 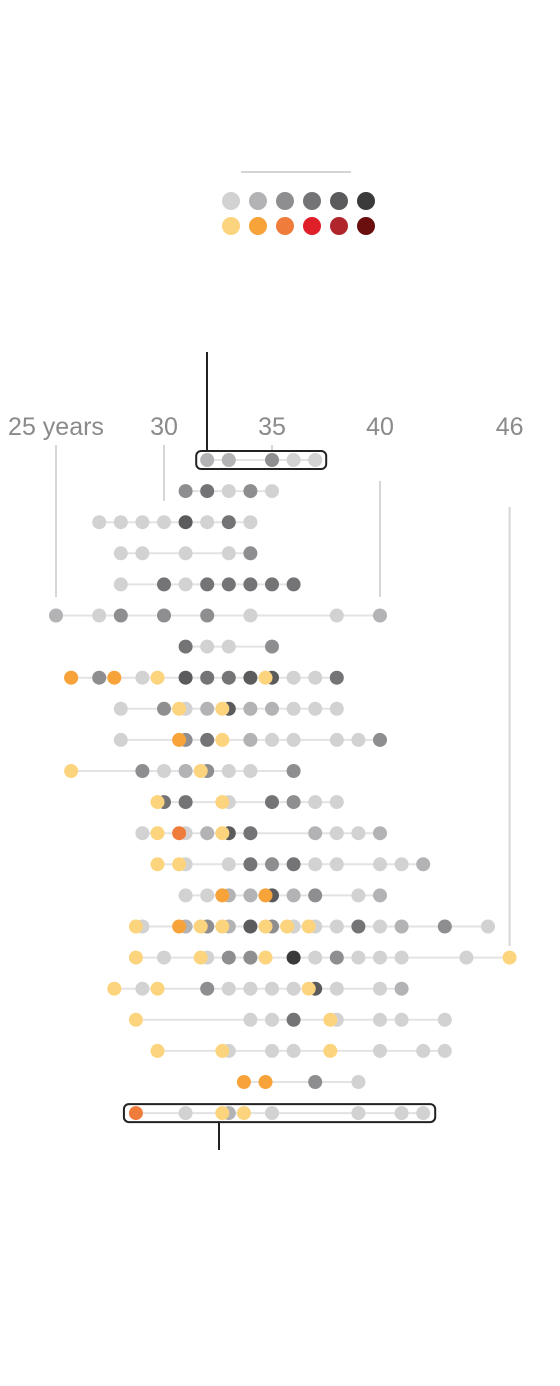 I want to click on tick-label: 35, so click(x=272, y=427).